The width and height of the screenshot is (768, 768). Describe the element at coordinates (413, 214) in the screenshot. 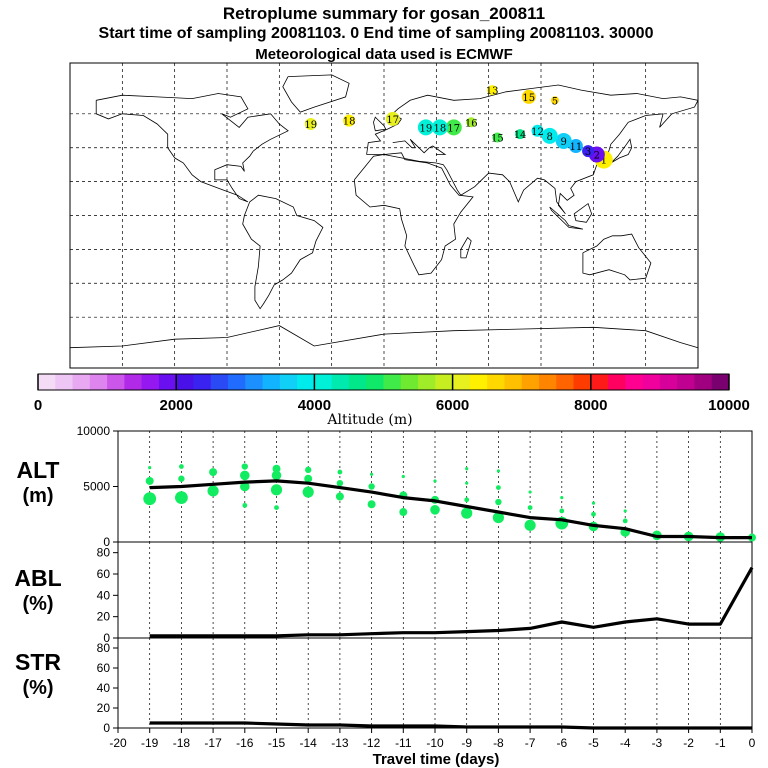

I see `coastline-africa` at that location.